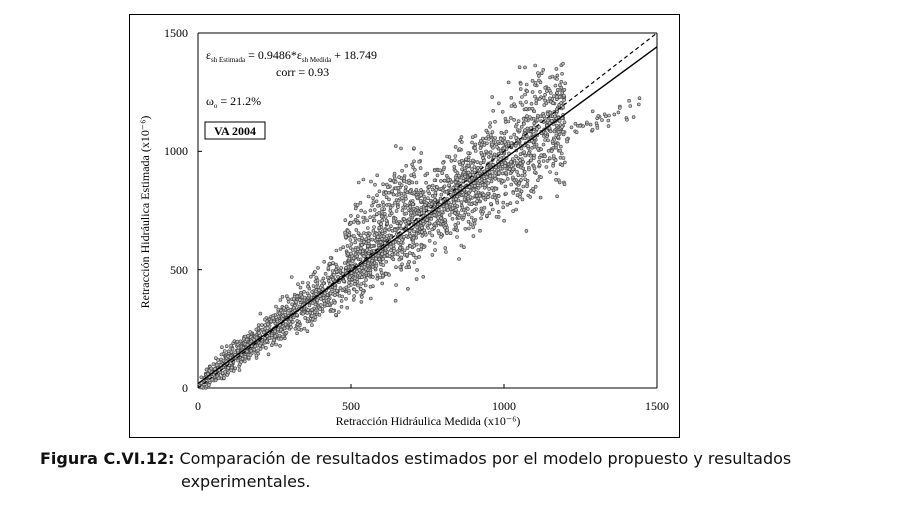  I want to click on y-axis-title: Retracción Hidráulica Estimada (x10⁻⁶), so click(145, 212).